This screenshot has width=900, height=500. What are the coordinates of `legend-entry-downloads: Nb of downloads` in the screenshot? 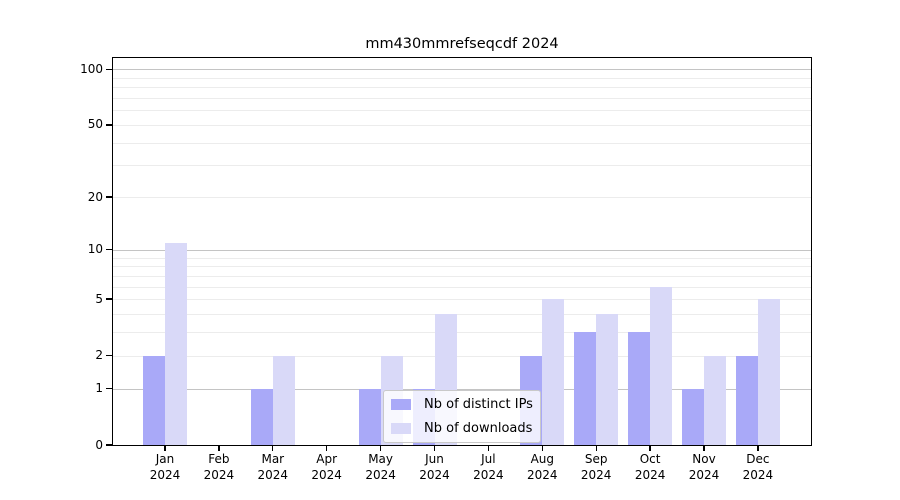 It's located at (462, 428).